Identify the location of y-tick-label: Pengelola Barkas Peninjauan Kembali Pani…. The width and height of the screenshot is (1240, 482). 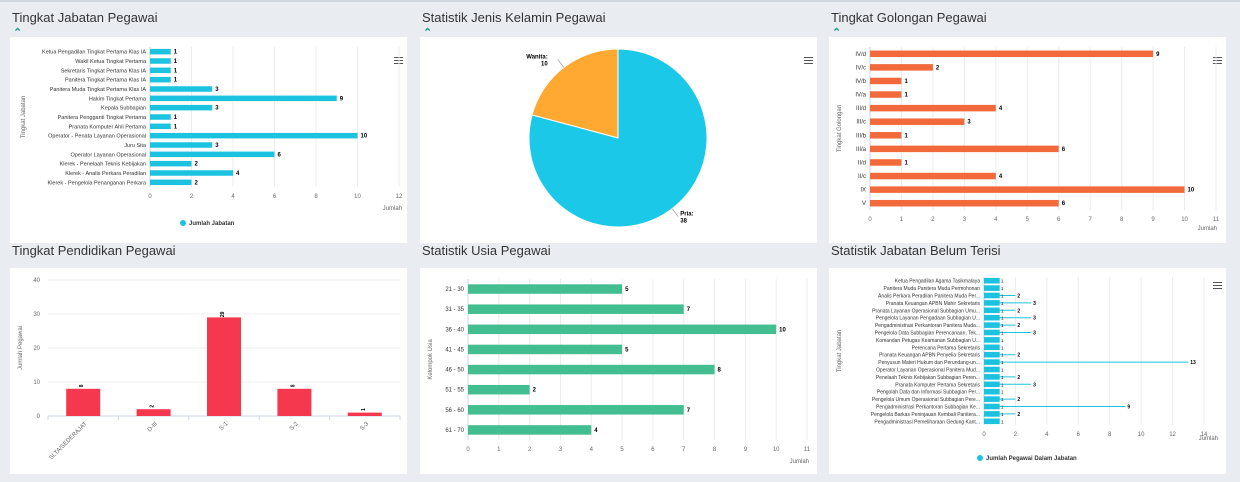
(925, 415).